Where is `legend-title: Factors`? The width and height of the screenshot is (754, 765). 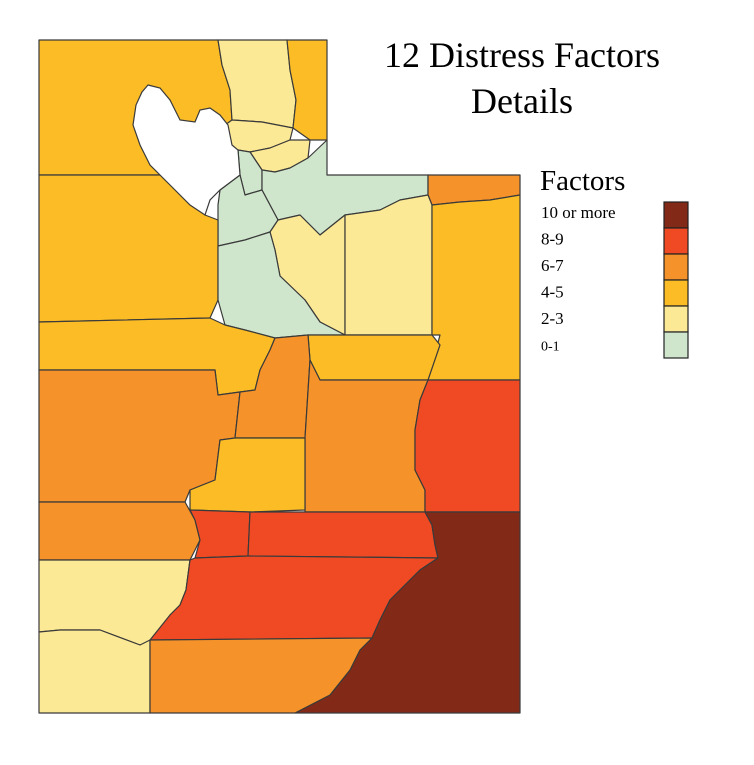 legend-title: Factors is located at coordinates (582, 181).